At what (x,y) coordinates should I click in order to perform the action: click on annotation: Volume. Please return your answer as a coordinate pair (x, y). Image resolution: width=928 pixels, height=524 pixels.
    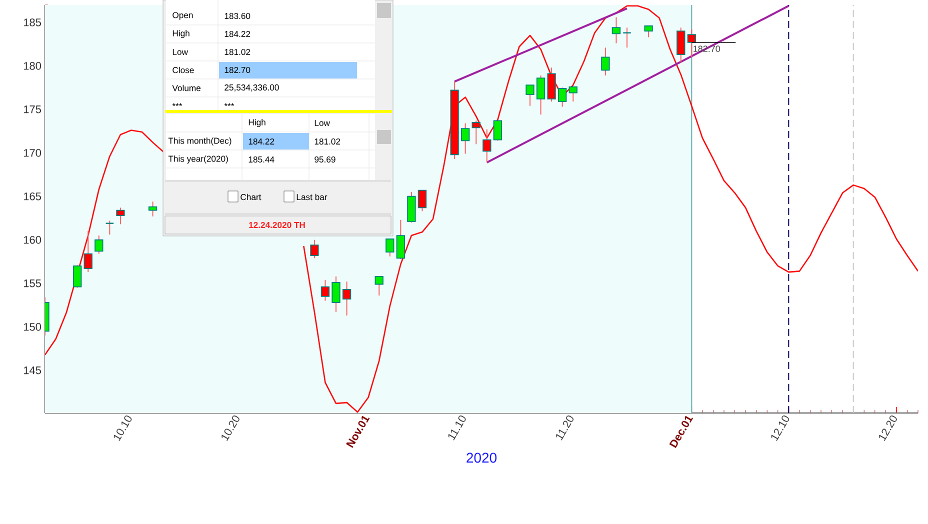
    Looking at the image, I should click on (186, 88).